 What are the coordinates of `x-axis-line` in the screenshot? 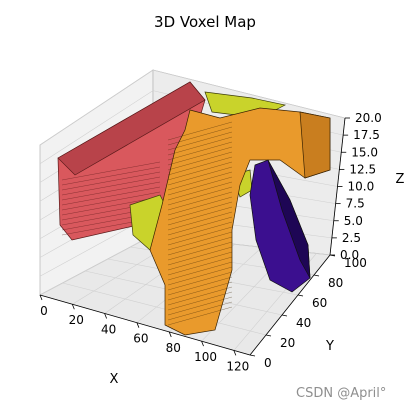 It's located at (145, 325).